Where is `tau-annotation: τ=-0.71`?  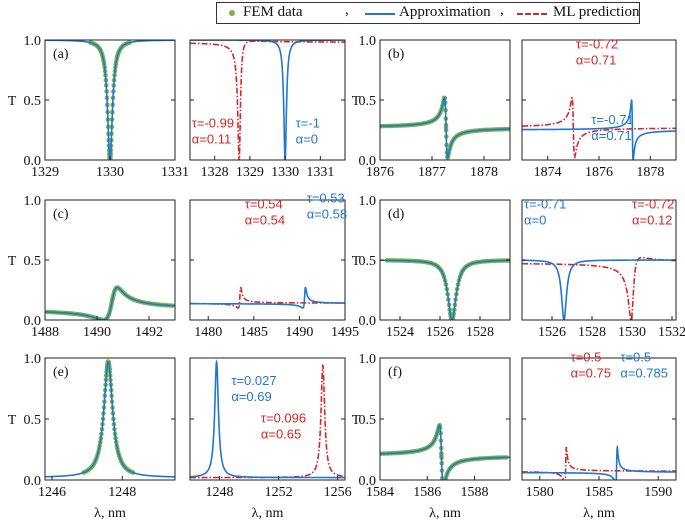
tau-annotation: τ=-0.71 is located at coordinates (612, 119).